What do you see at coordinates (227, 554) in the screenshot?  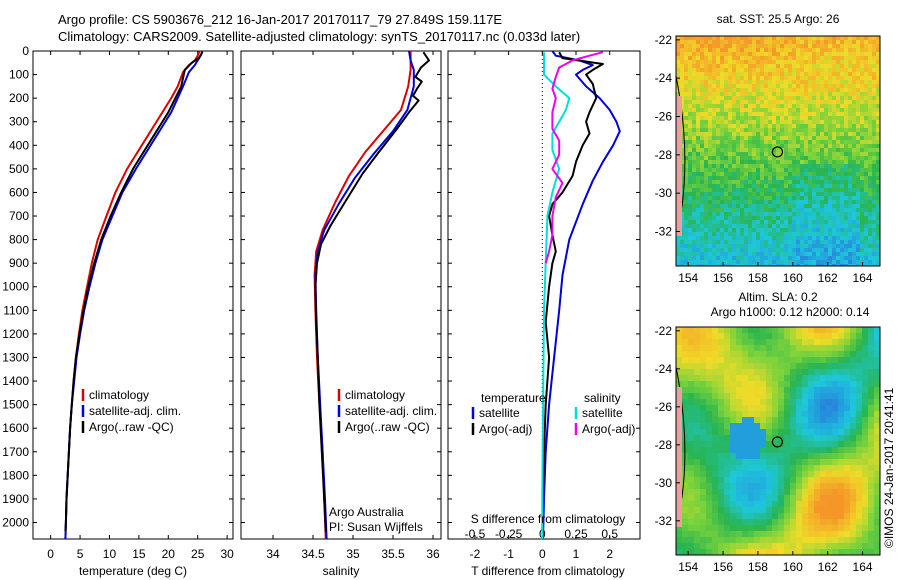 I see `temperature-x-tick-label: 30` at bounding box center [227, 554].